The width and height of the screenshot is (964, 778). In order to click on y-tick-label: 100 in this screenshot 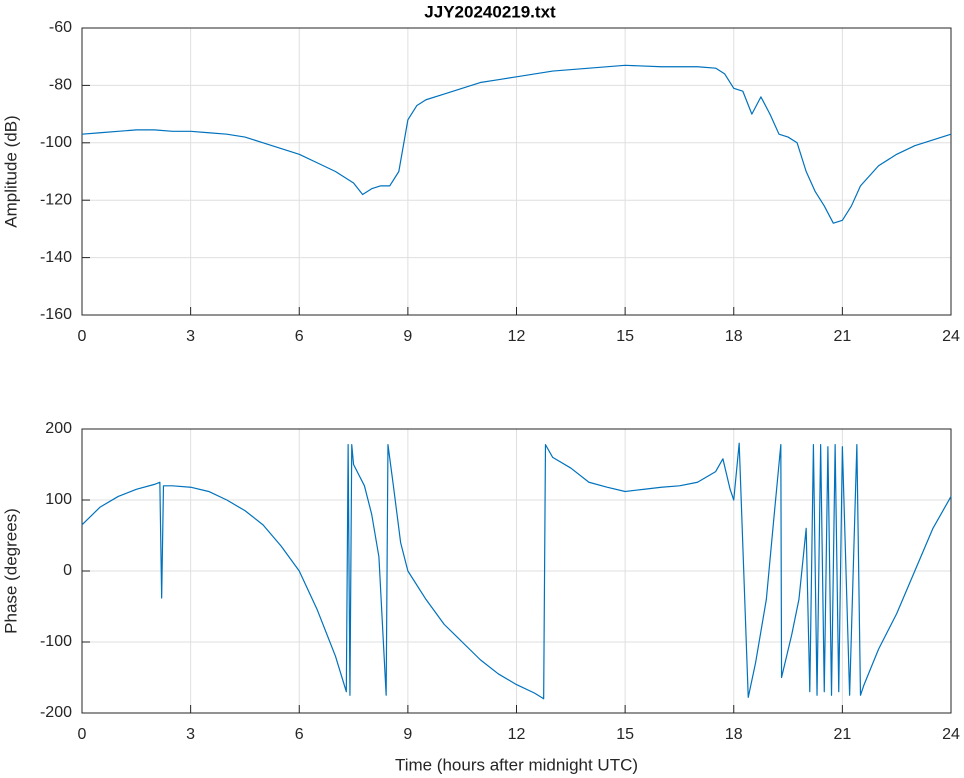, I will do `click(58, 499)`.